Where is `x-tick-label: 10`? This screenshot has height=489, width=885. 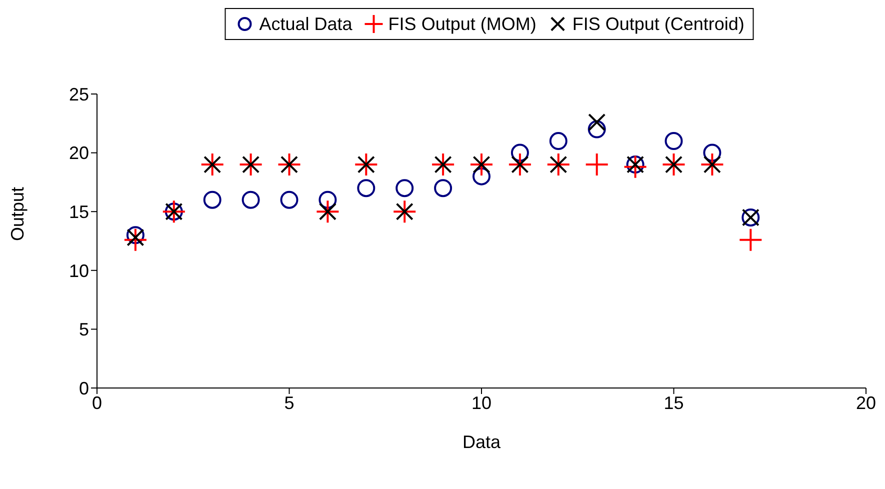 x-tick-label: 10 is located at coordinates (481, 402).